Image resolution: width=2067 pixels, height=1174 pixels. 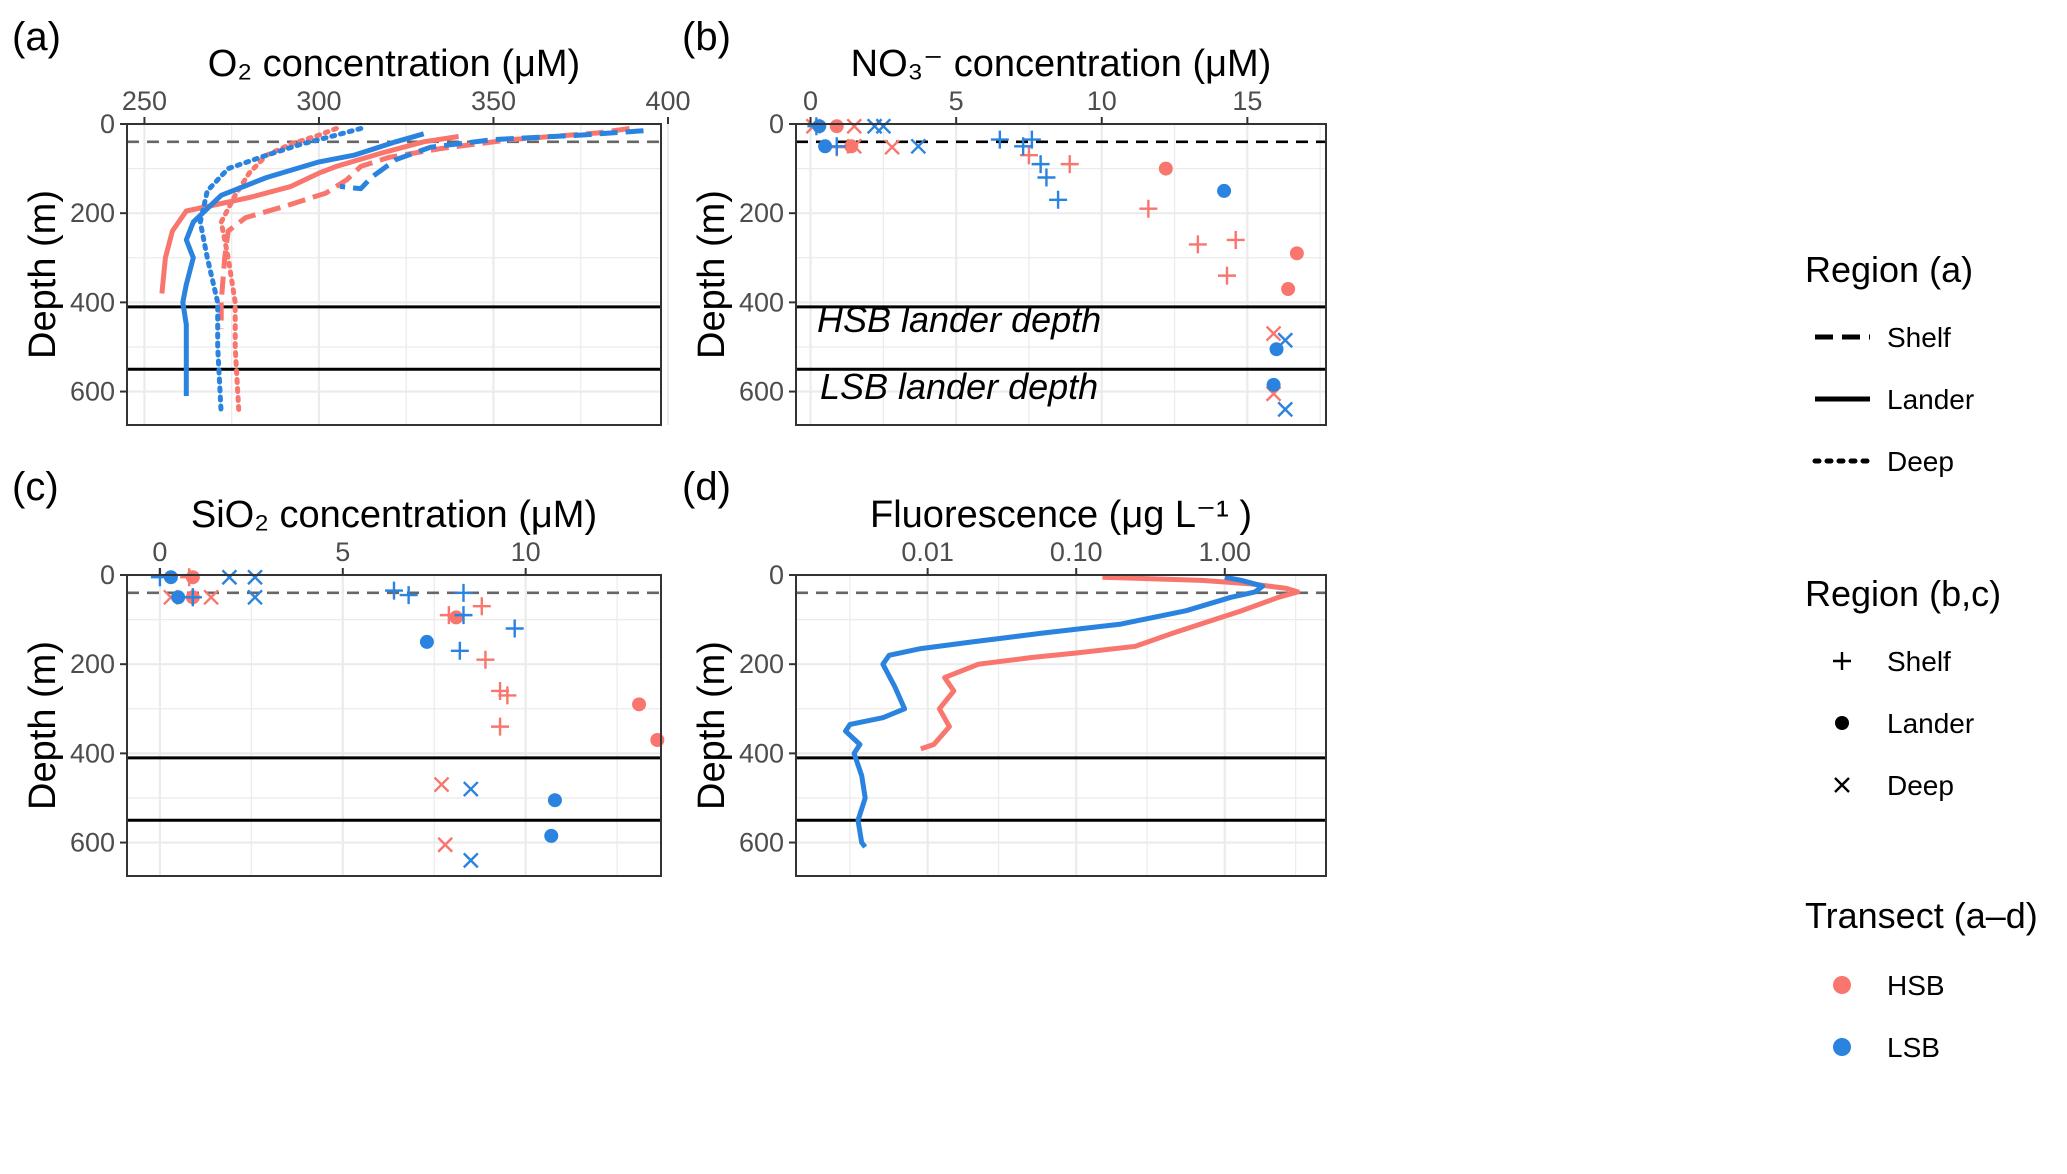 I want to click on legend-title: Region (b,c), so click(x=1903, y=593).